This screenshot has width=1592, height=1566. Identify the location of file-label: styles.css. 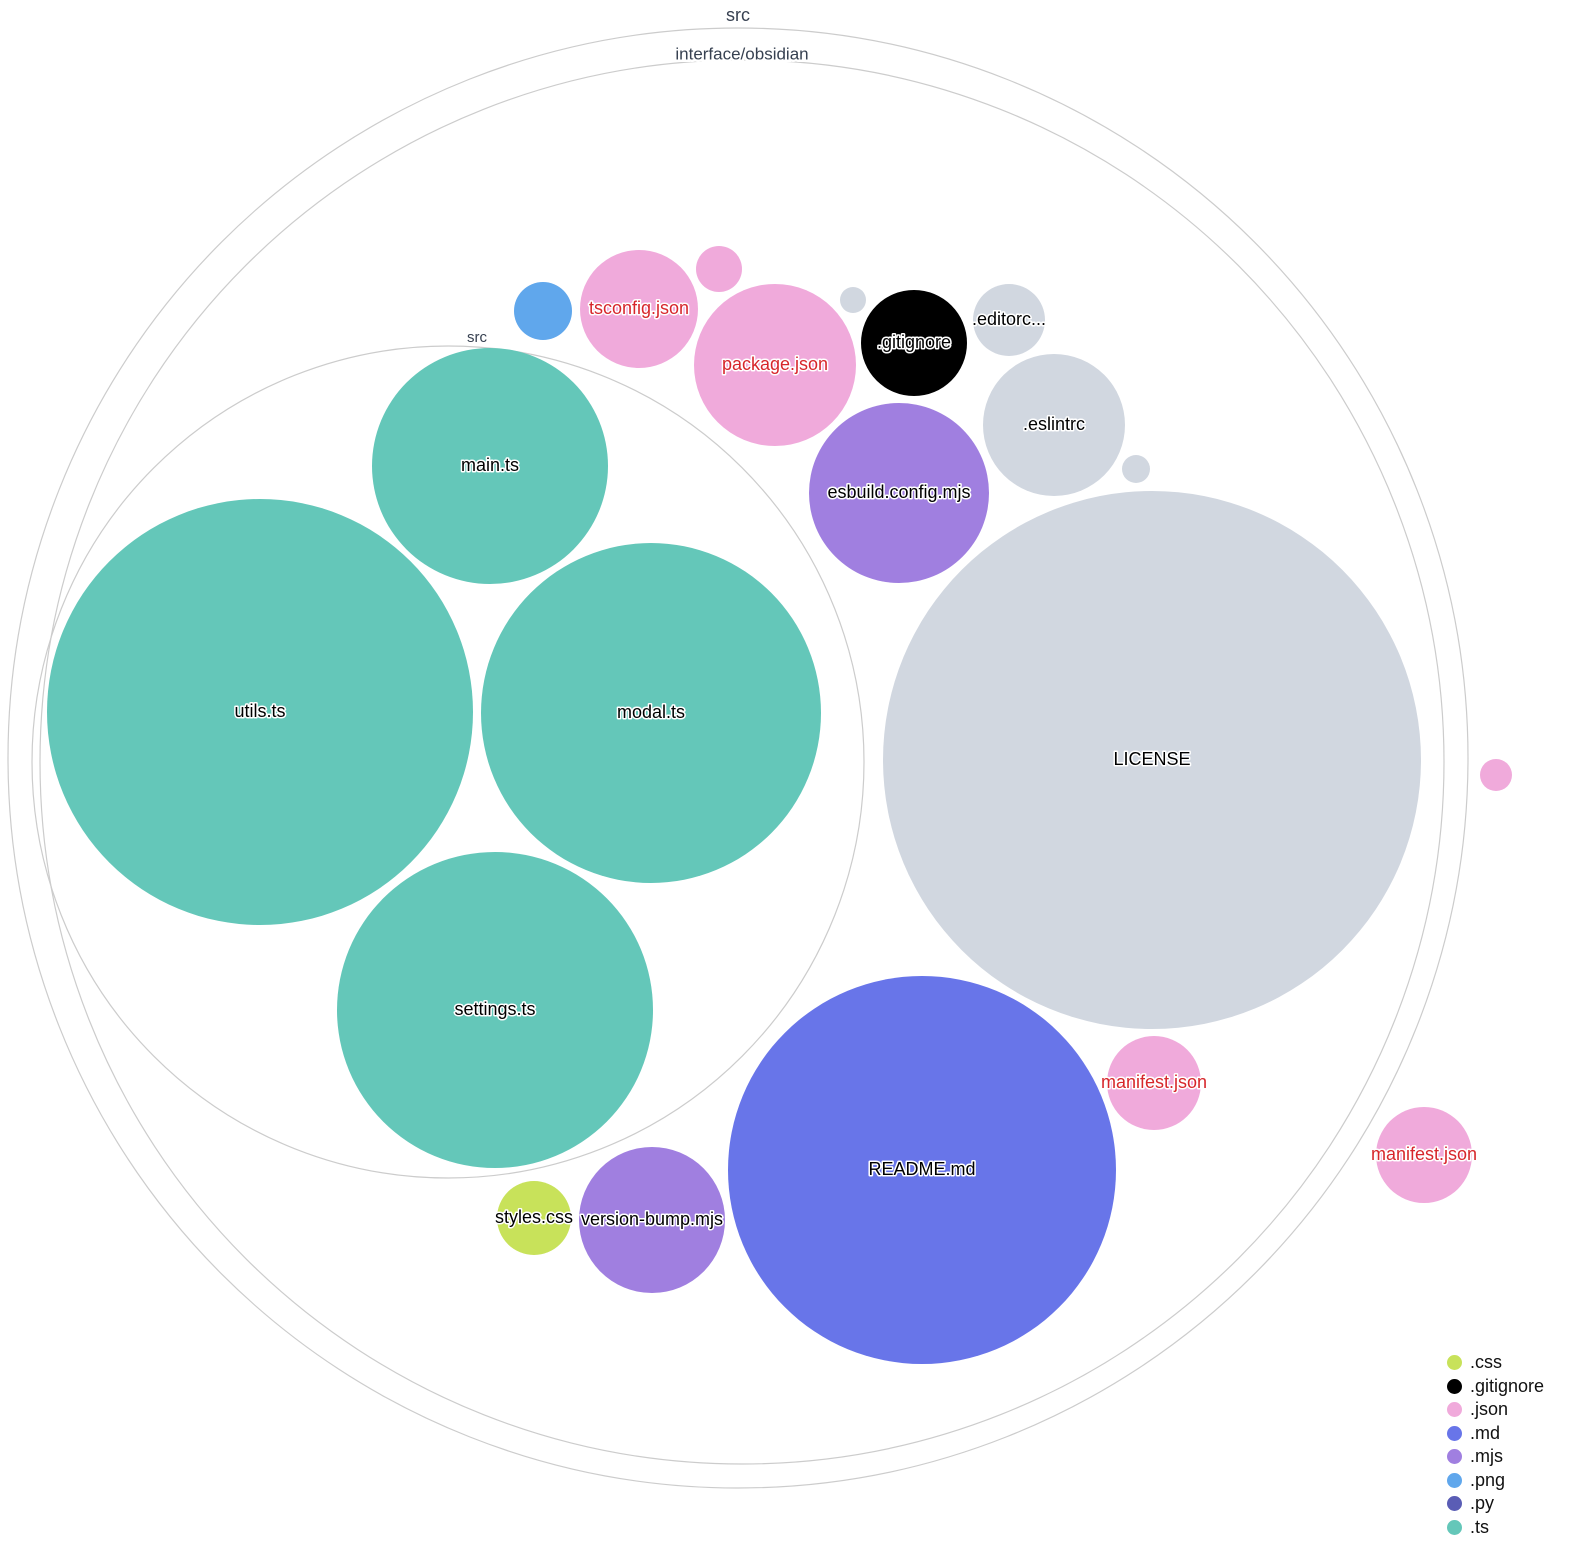
(534, 1217).